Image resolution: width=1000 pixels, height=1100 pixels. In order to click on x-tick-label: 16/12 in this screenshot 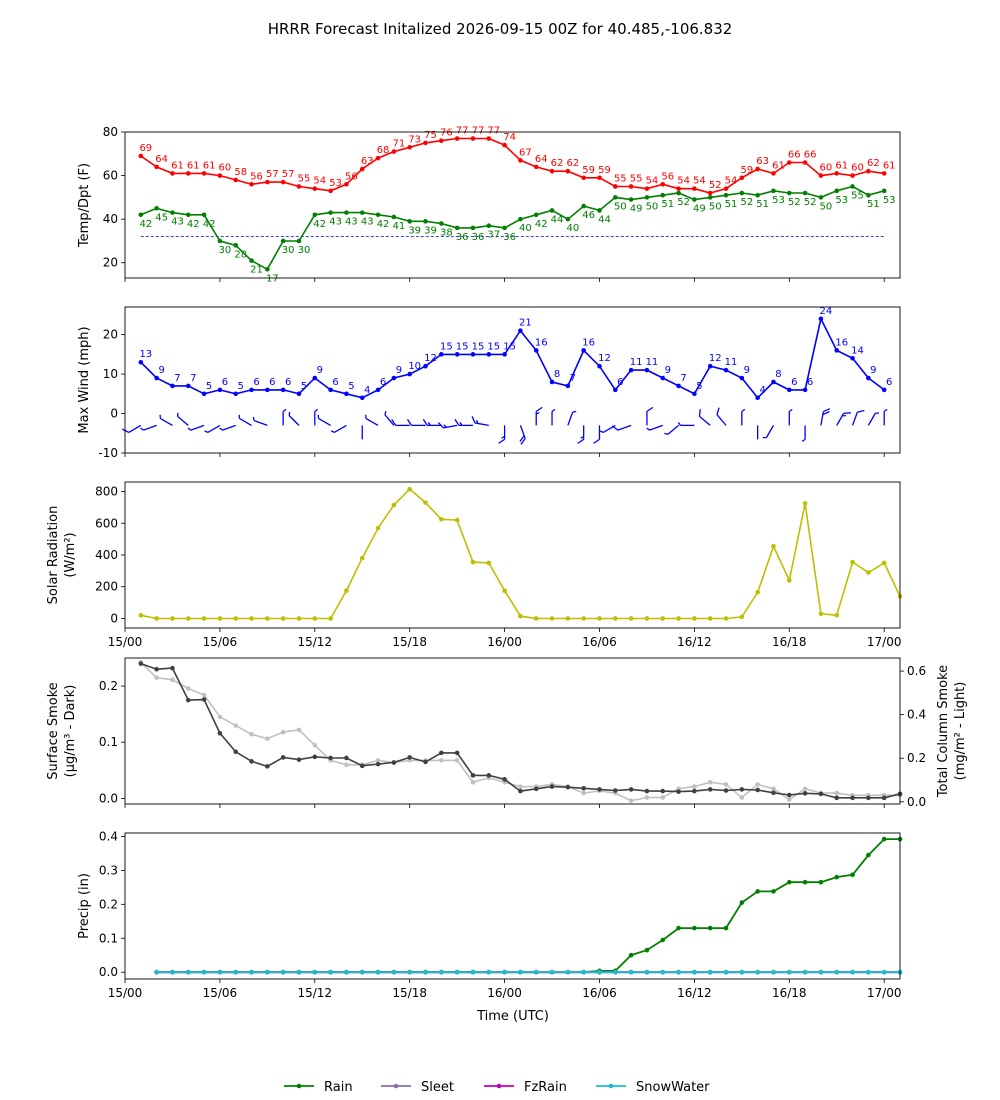, I will do `click(694, 642)`.